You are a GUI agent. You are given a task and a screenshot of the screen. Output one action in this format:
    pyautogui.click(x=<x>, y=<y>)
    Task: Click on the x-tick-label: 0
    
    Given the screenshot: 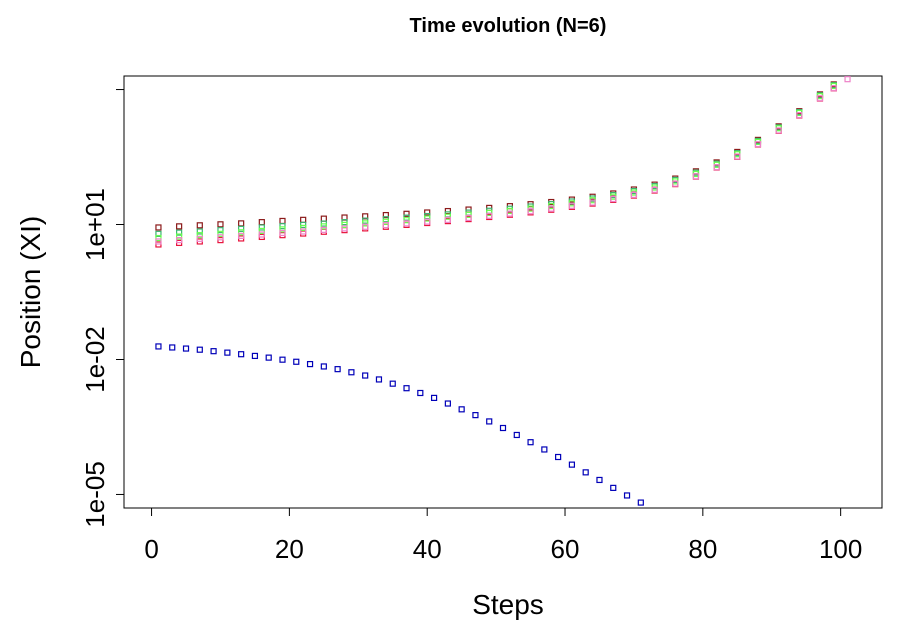 What is the action you would take?
    pyautogui.click(x=151, y=549)
    